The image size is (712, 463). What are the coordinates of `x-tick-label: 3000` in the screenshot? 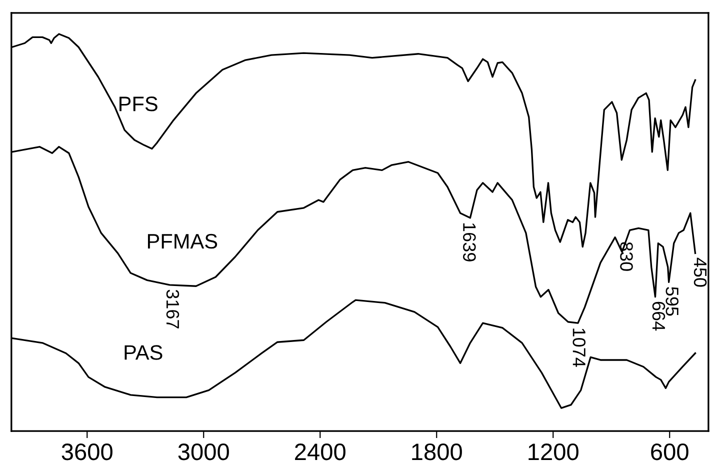 It's located at (203, 451).